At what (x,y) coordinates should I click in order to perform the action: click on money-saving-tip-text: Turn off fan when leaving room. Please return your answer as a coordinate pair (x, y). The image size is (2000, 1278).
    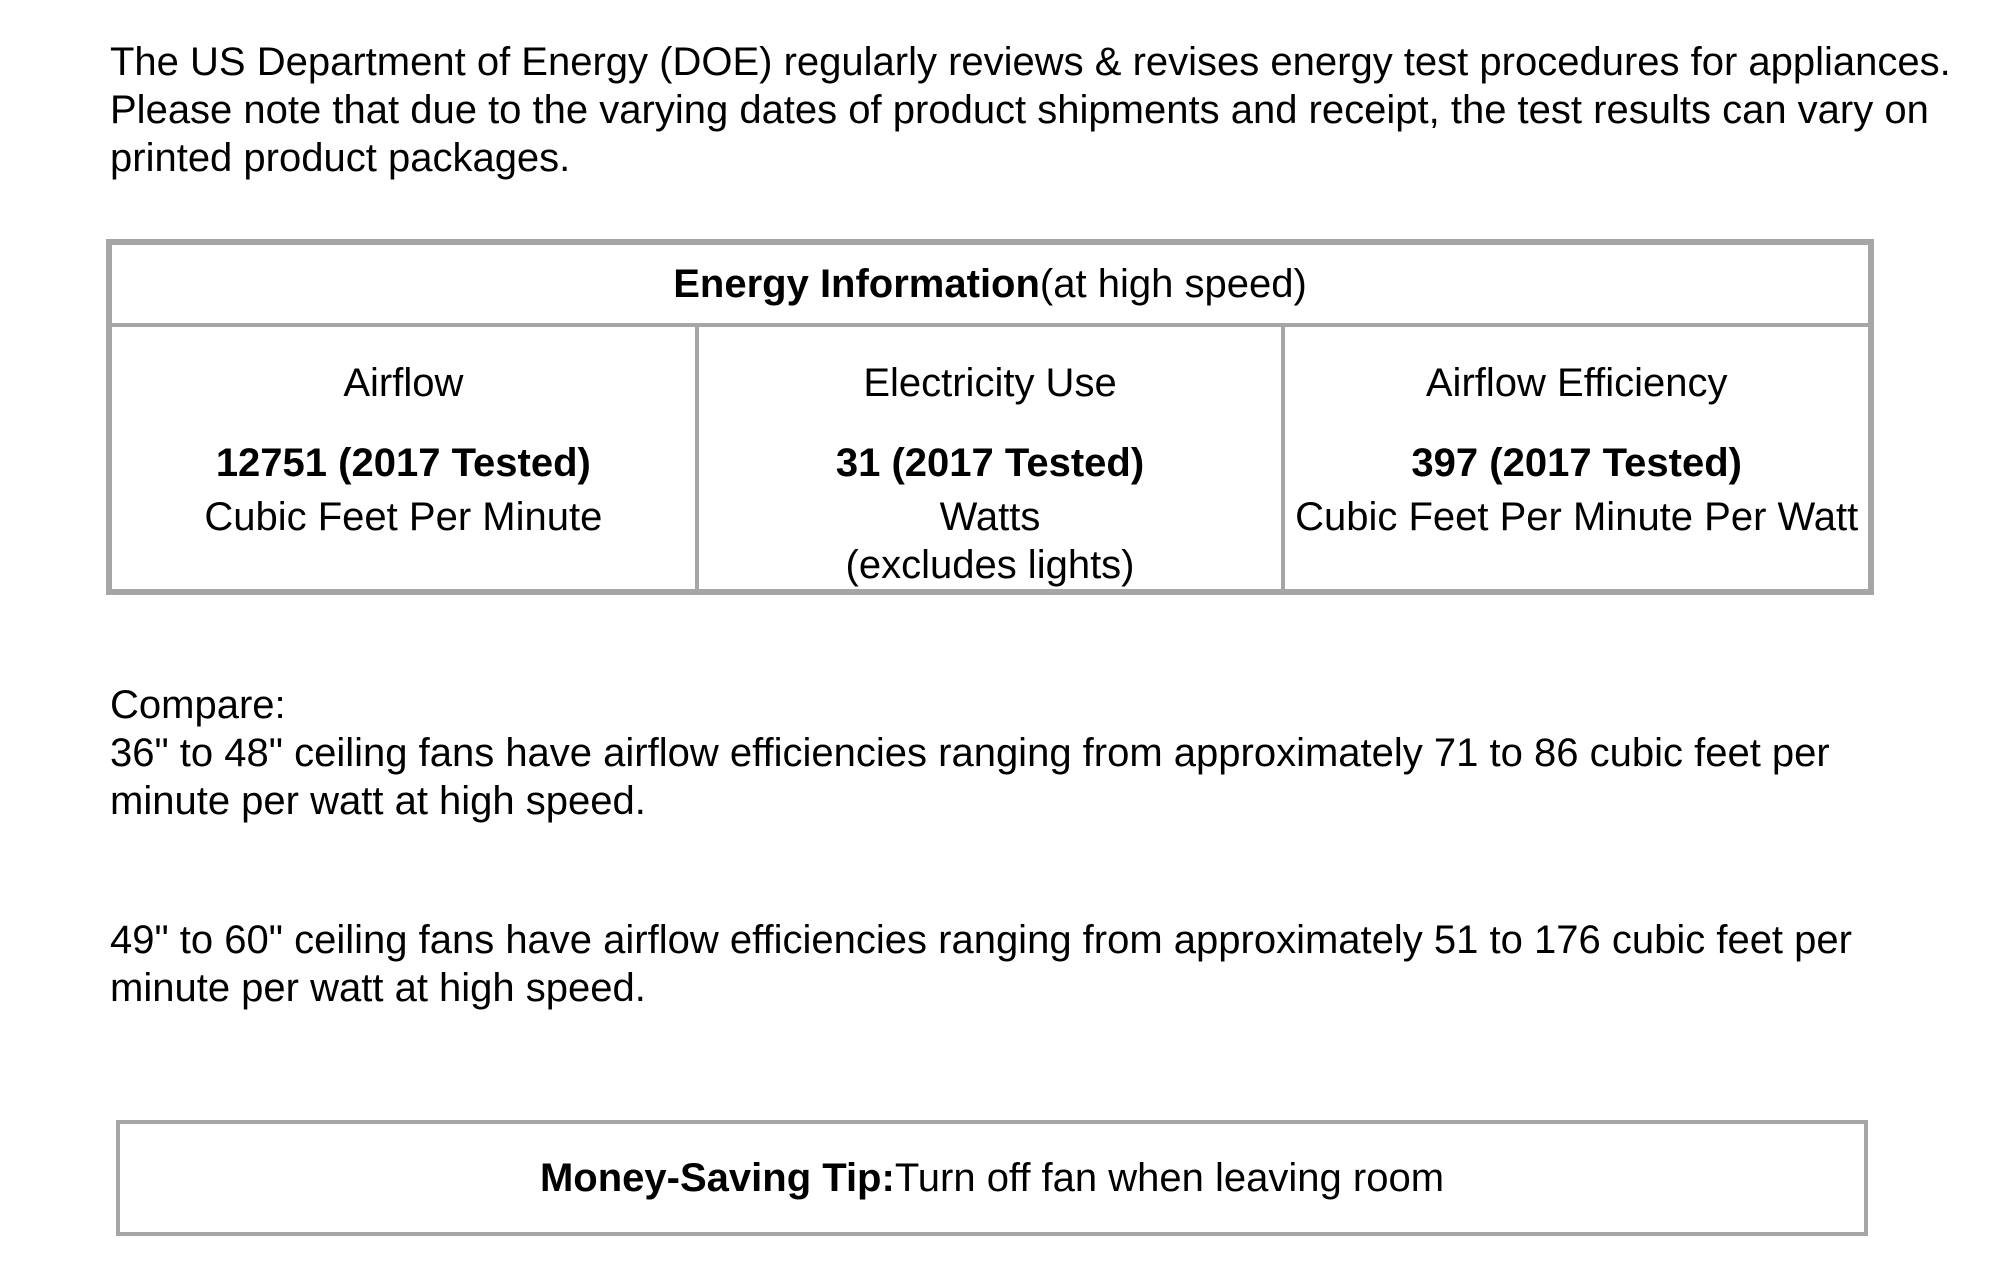
    Looking at the image, I should click on (1169, 1177).